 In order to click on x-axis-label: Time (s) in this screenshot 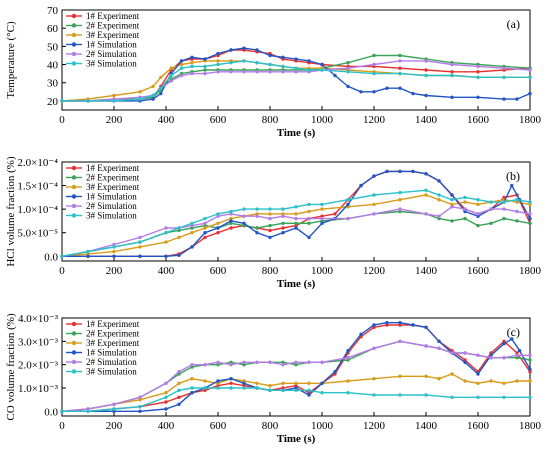, I will do `click(296, 133)`.